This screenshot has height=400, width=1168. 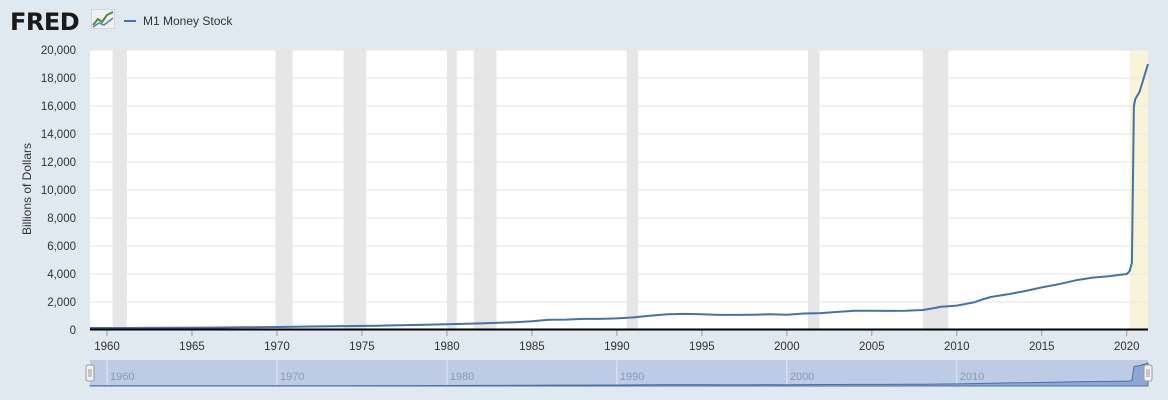 What do you see at coordinates (192, 347) in the screenshot?
I see `x-tick-label: 1965` at bounding box center [192, 347].